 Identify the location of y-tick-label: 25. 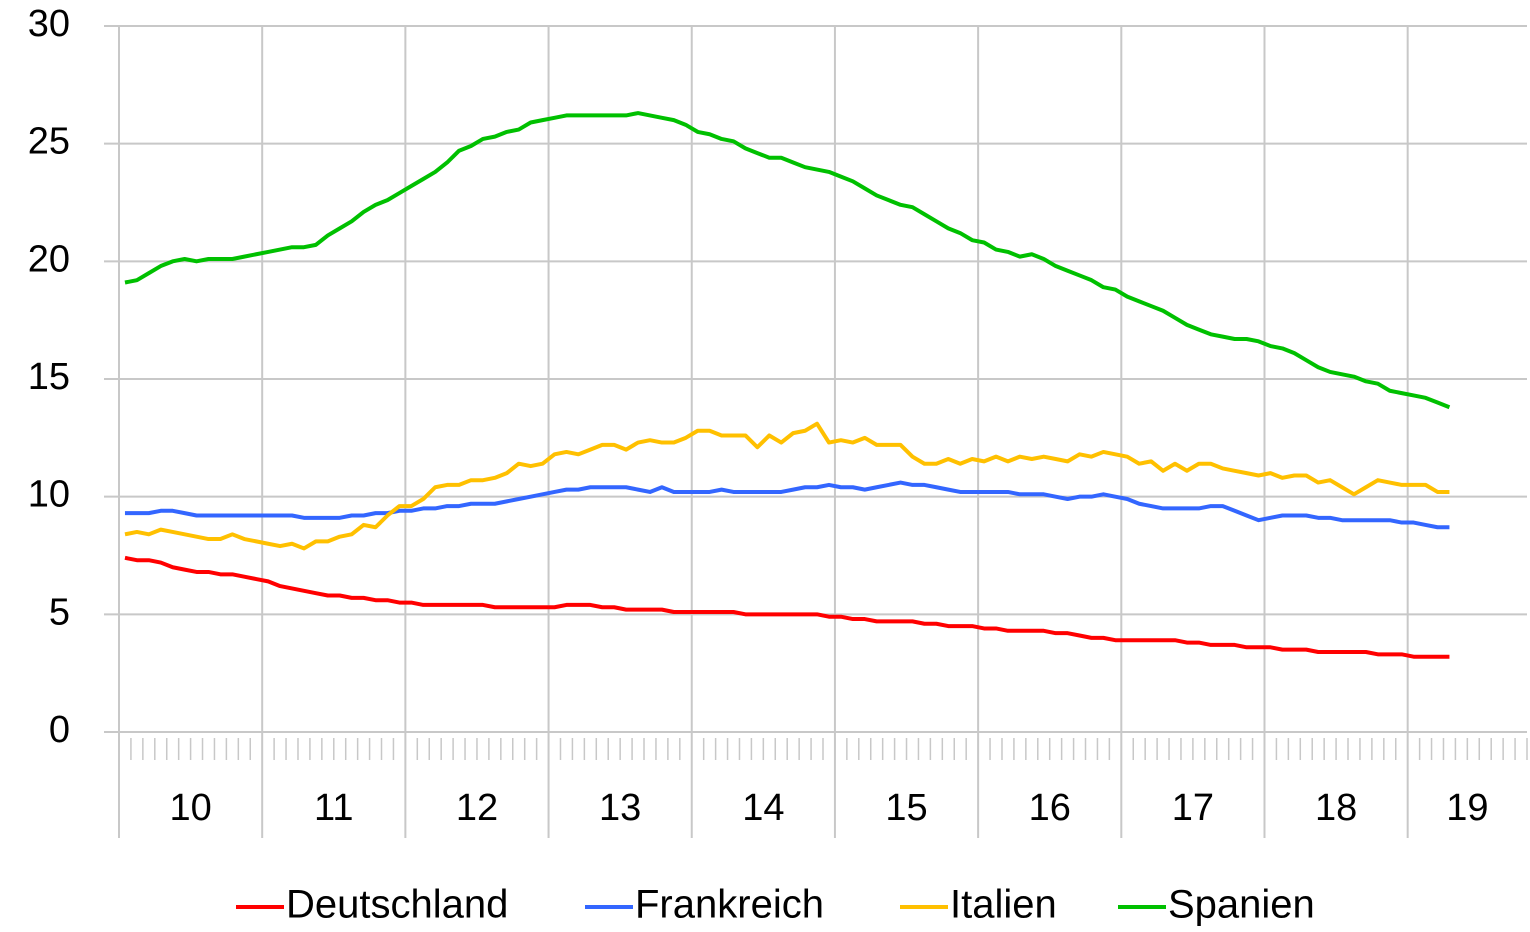
(49, 142).